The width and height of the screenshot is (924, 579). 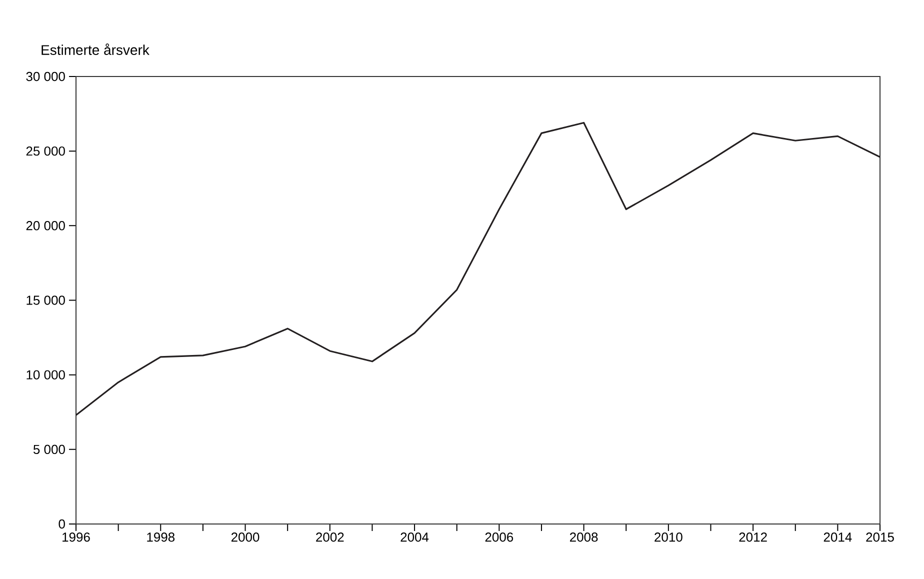 I want to click on y-tick-label: 25 000, so click(x=45, y=151).